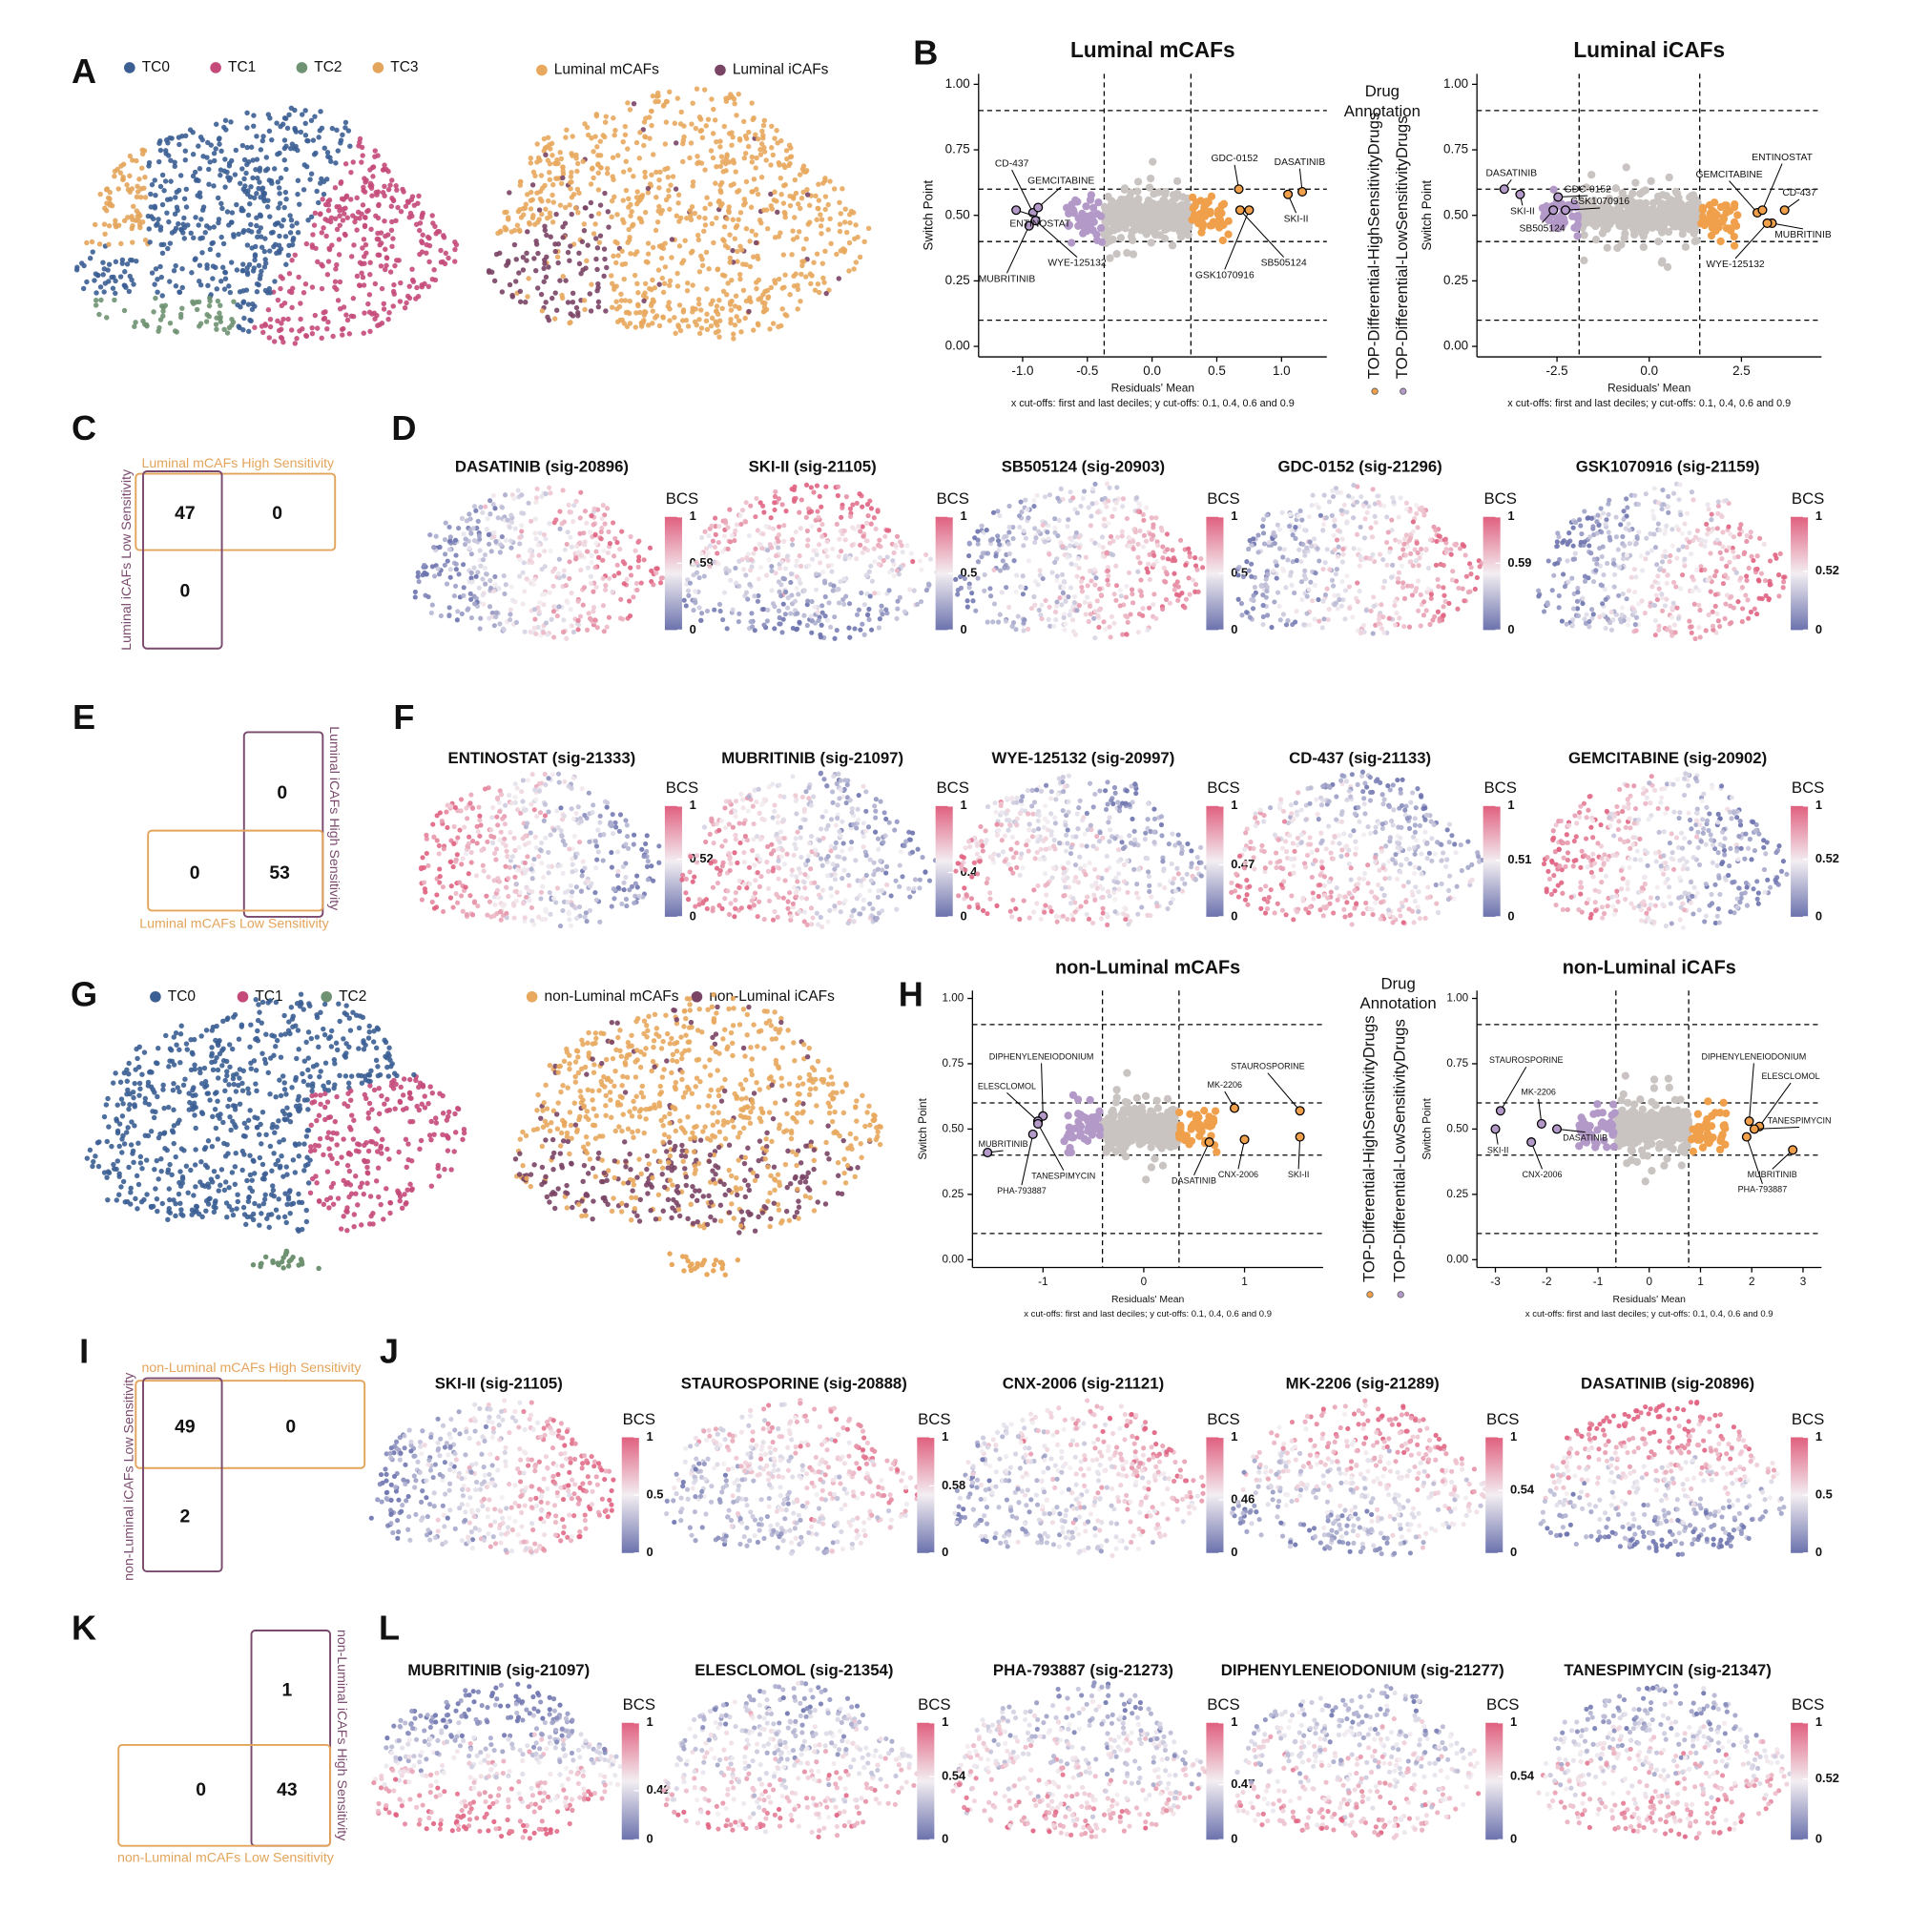 The width and height of the screenshot is (1908, 1932). I want to click on drug-cloud, so click(1148, 209).